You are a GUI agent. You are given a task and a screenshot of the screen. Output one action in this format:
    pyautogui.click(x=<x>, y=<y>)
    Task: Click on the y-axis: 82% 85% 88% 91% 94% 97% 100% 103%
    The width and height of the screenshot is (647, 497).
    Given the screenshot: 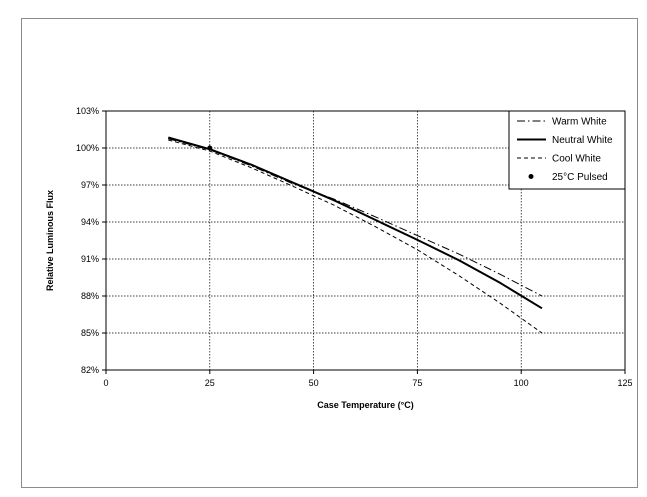 What is the action you would take?
    pyautogui.click(x=91, y=240)
    